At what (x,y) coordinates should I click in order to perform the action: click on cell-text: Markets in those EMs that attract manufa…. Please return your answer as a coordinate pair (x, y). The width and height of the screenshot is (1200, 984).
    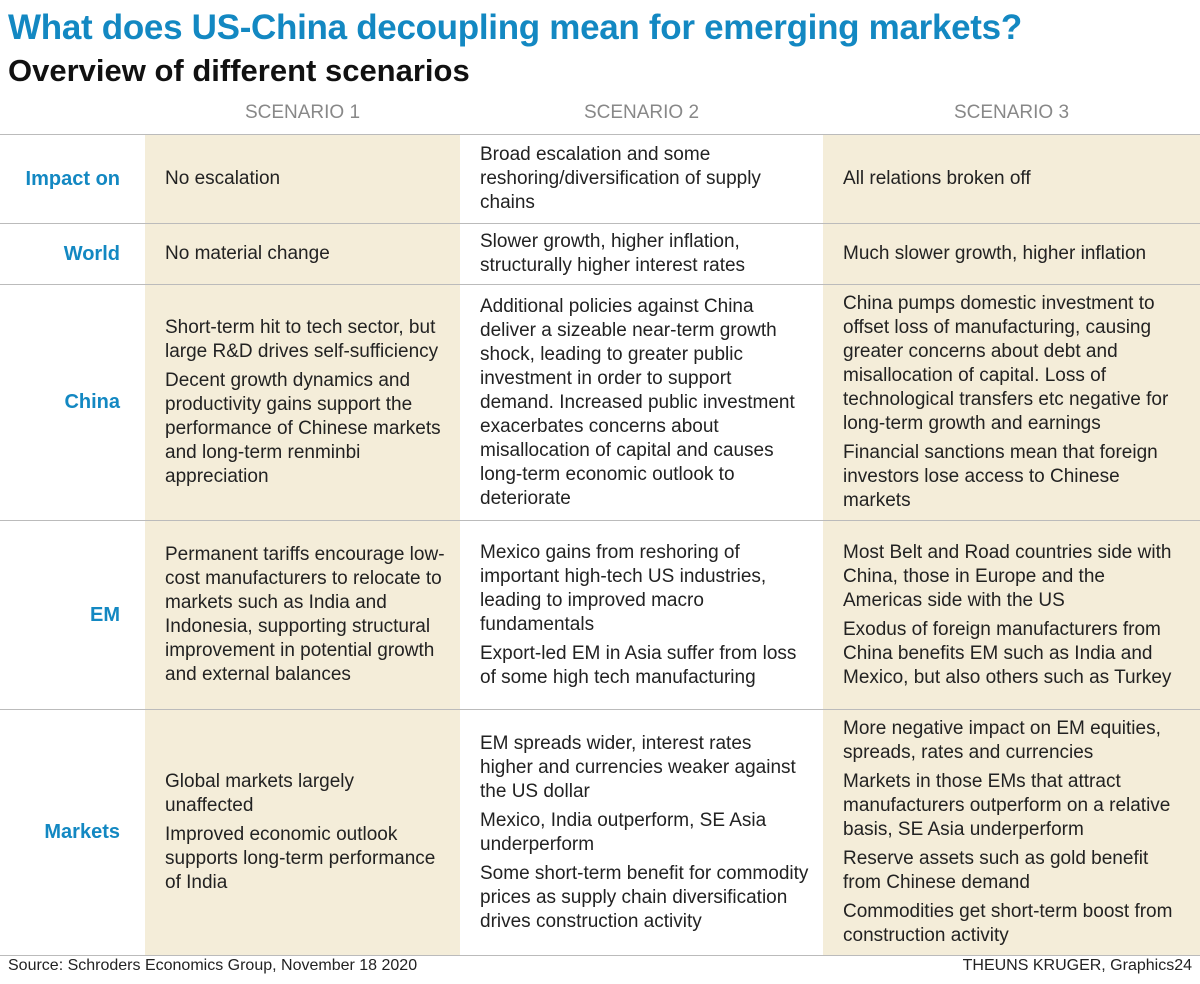
    Looking at the image, I should click on (1007, 805).